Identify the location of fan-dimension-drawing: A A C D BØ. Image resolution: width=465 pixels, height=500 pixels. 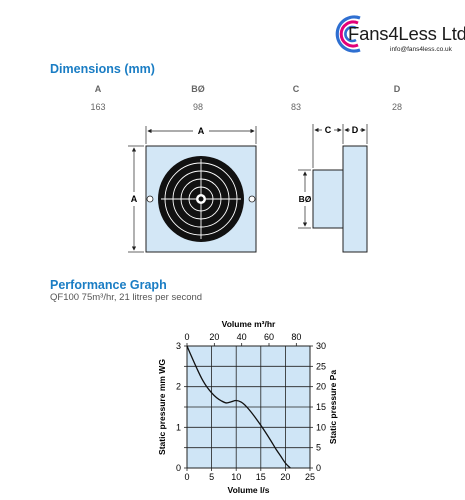
(248, 188).